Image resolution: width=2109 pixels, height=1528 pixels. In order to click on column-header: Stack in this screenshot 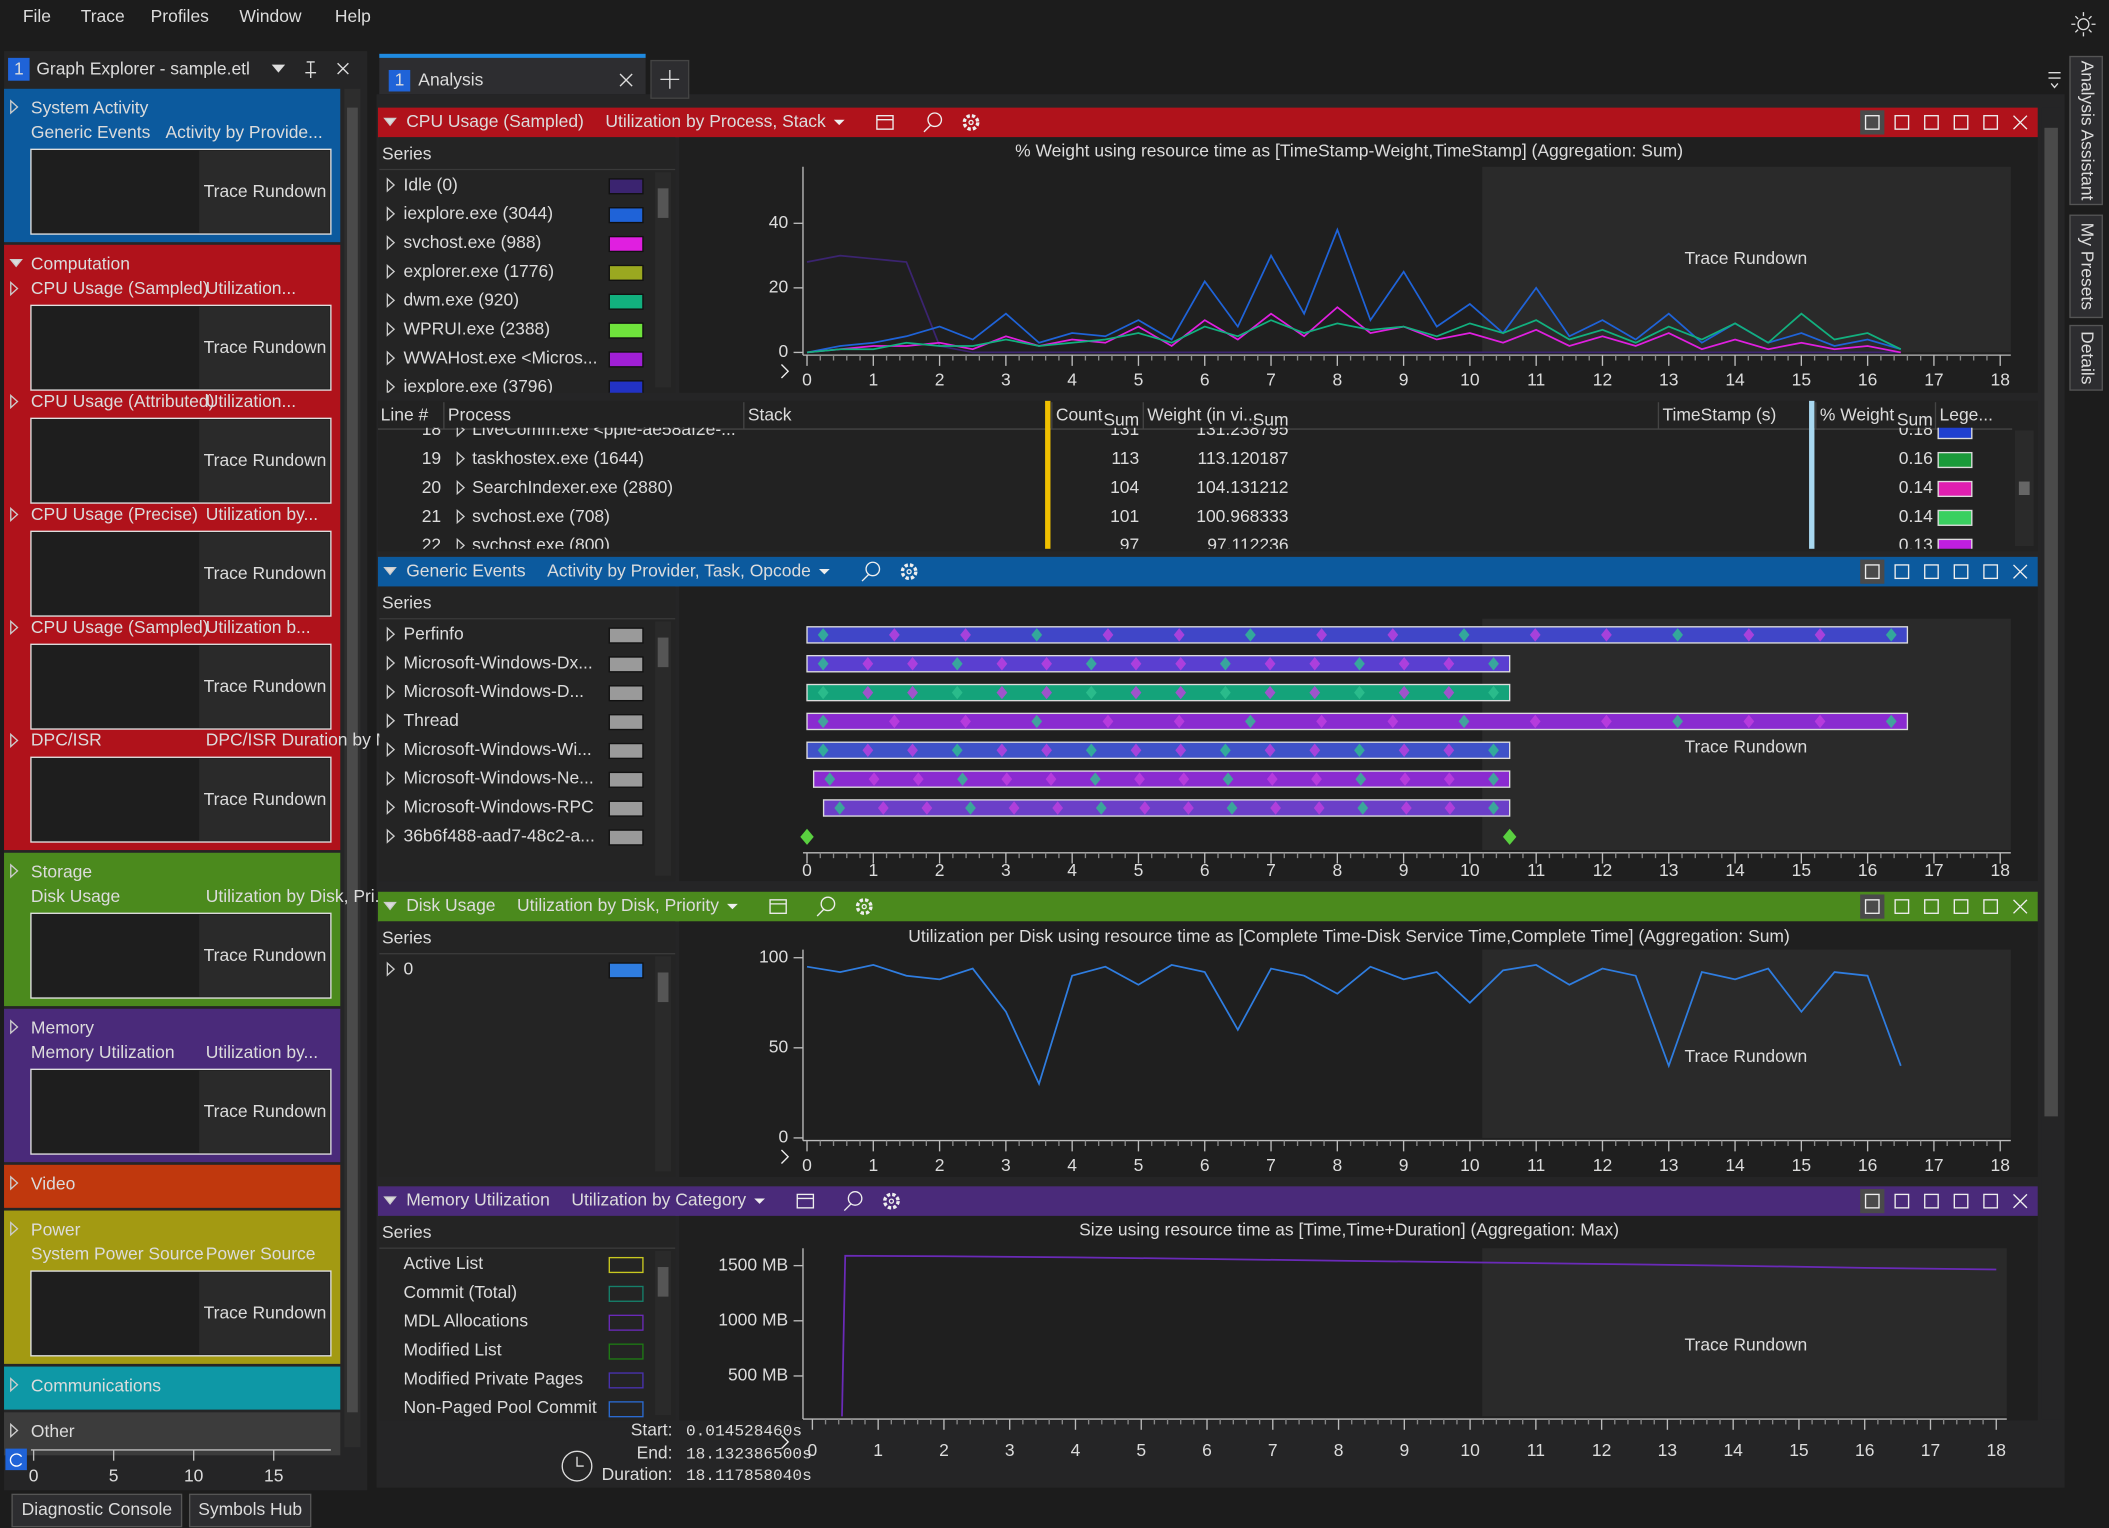, I will do `click(770, 414)`.